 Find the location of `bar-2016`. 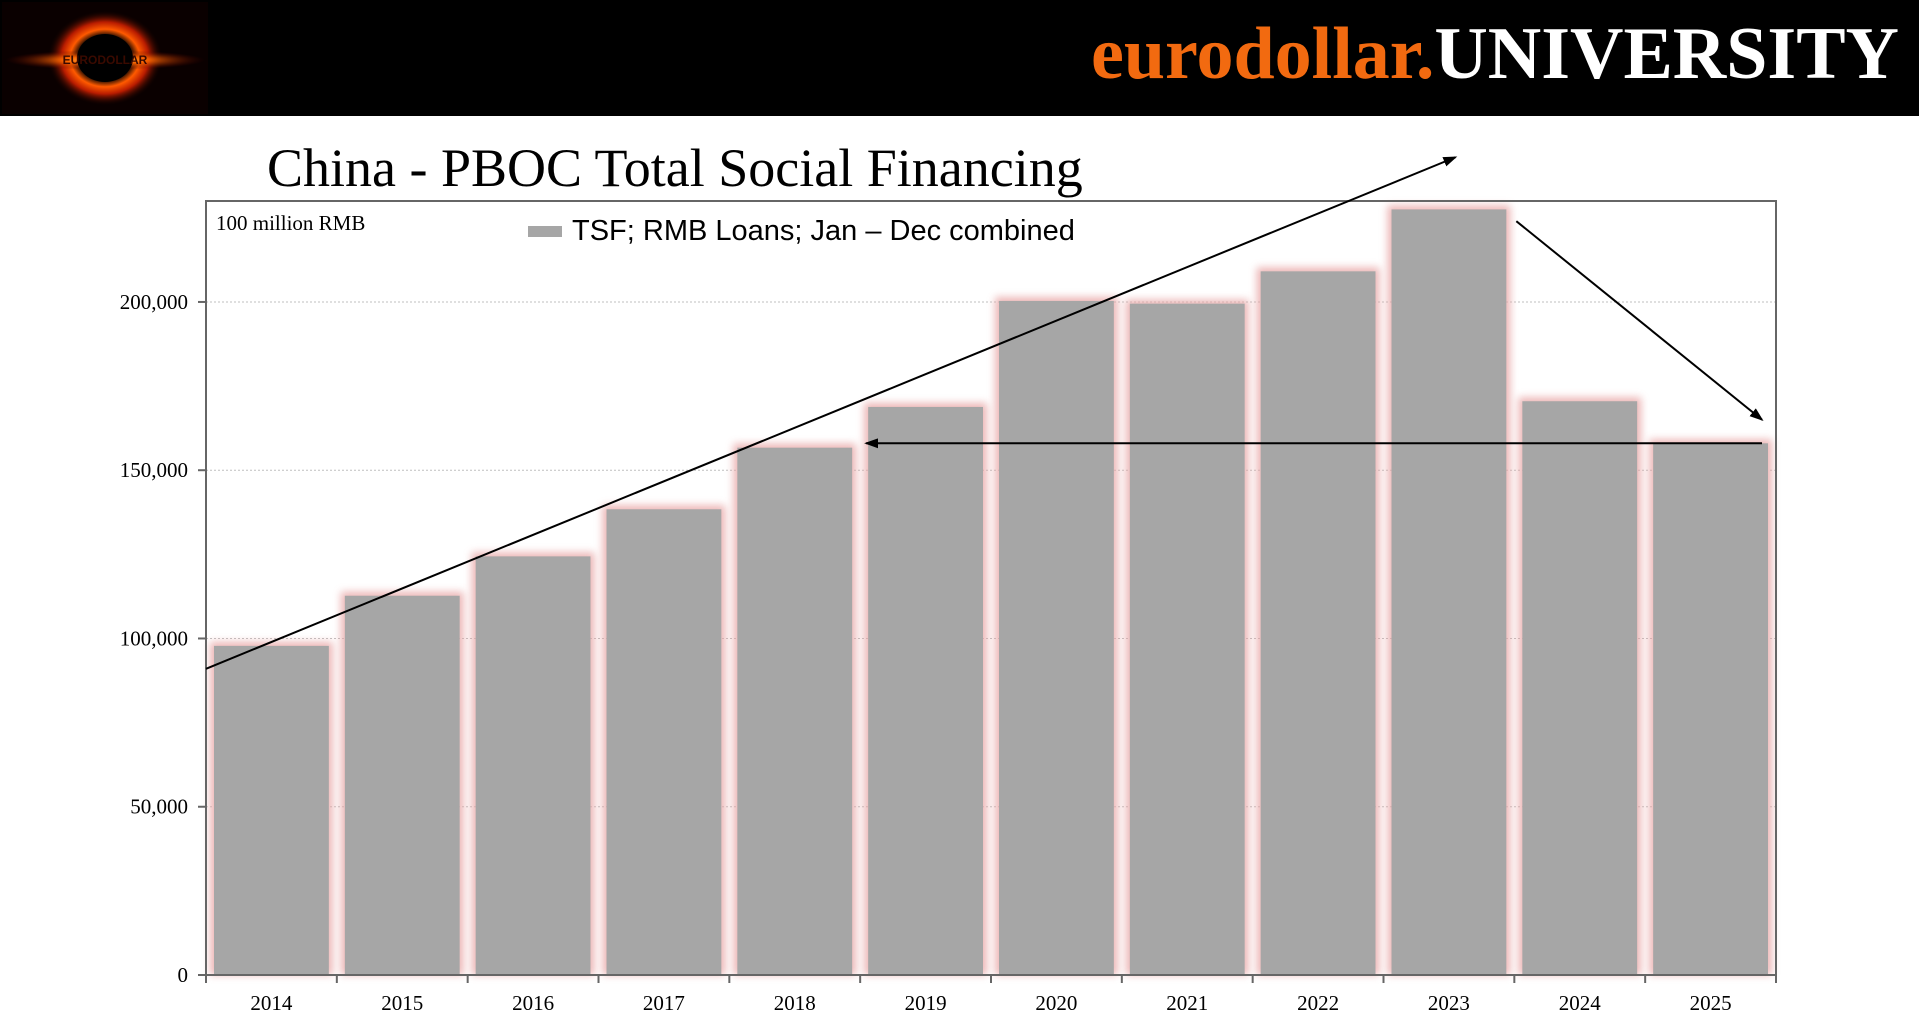

bar-2016 is located at coordinates (533, 765).